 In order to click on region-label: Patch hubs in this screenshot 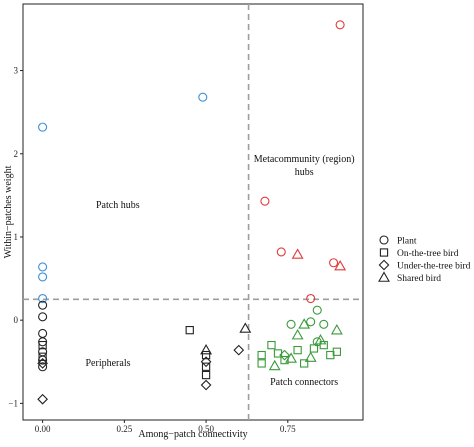, I will do `click(118, 205)`.